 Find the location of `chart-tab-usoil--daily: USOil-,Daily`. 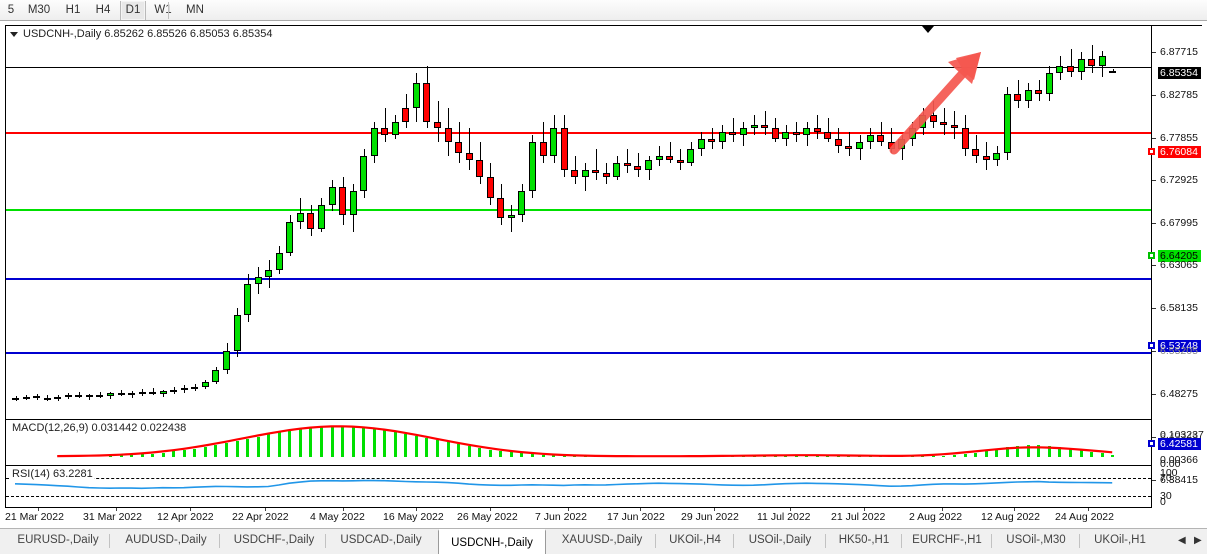

chart-tab-usoil--daily: USOil-,Daily is located at coordinates (780, 540).